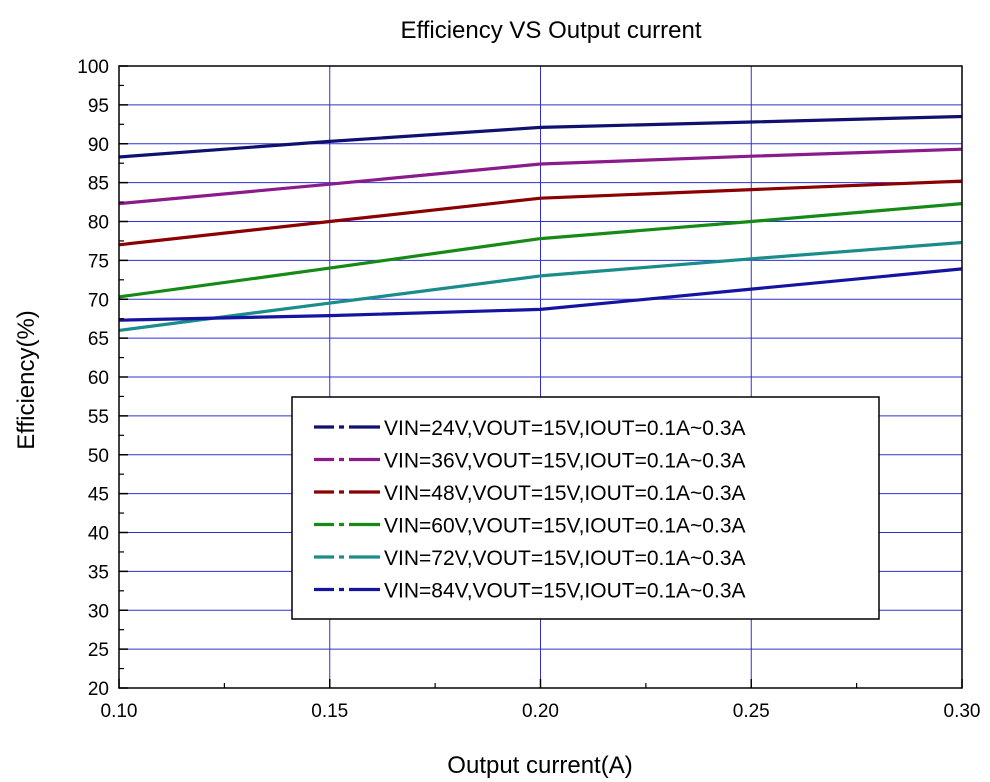 This screenshot has width=990, height=782. Describe the element at coordinates (565, 591) in the screenshot. I see `legend-label-6: VIN=84V,VOUT=15V,IOUT=0.1A~0.3A` at that location.